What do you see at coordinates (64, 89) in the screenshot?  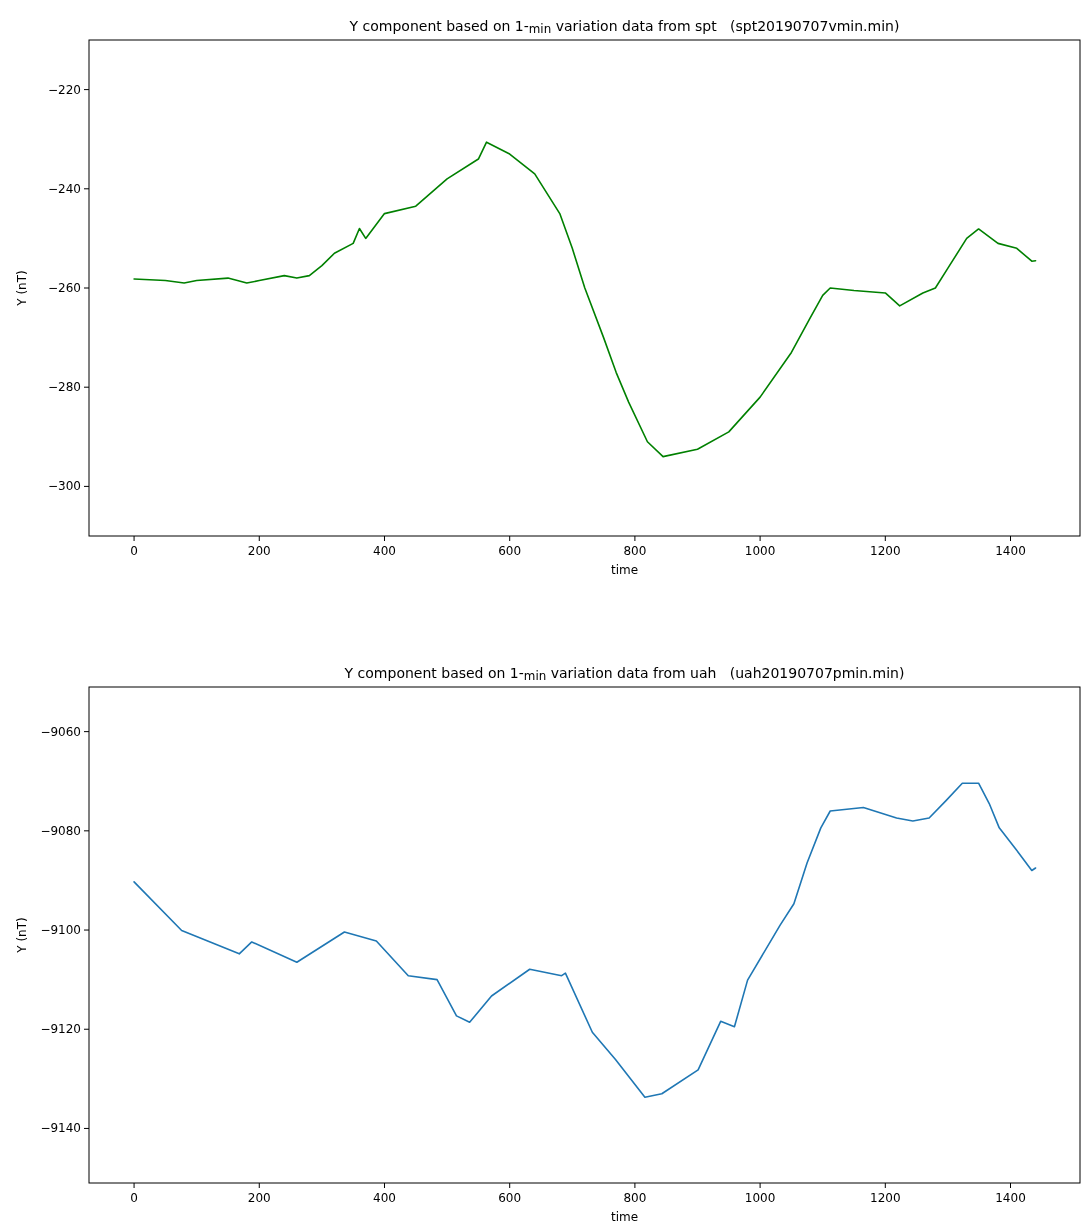 I see `y-tick-label: −220` at bounding box center [64, 89].